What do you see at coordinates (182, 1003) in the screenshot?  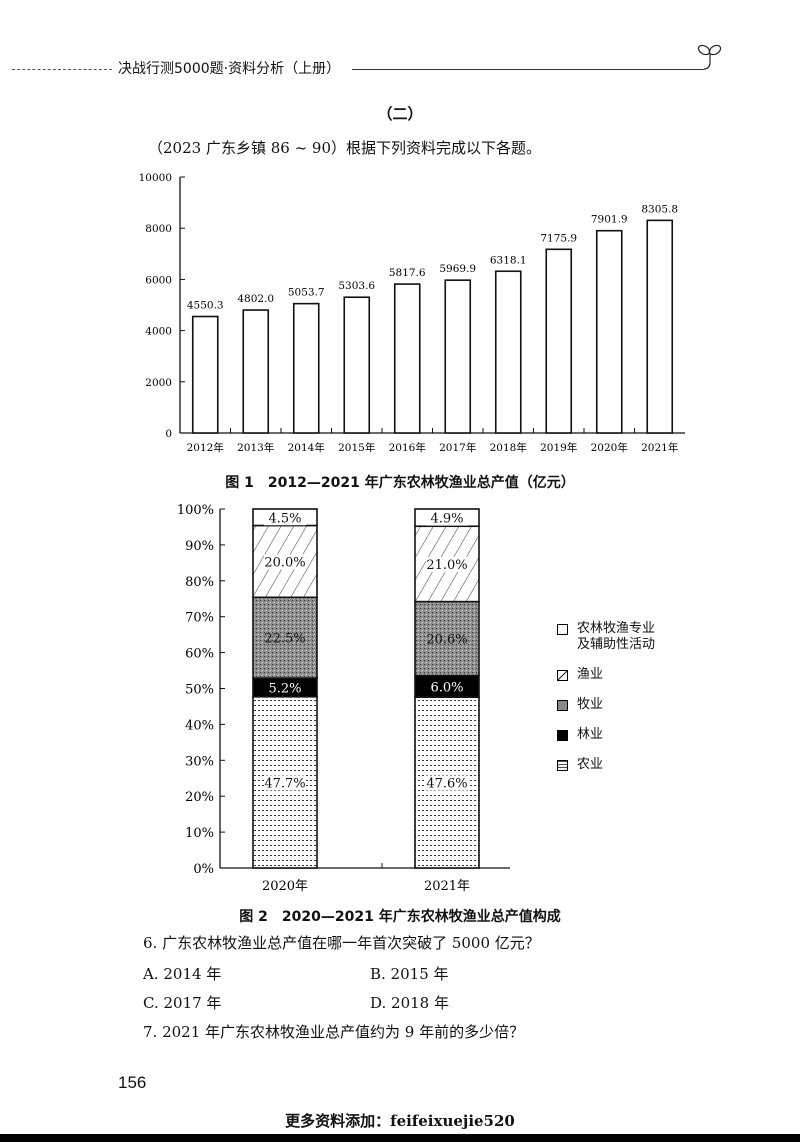 I see `question-6-option-c: C. 2017 年` at bounding box center [182, 1003].